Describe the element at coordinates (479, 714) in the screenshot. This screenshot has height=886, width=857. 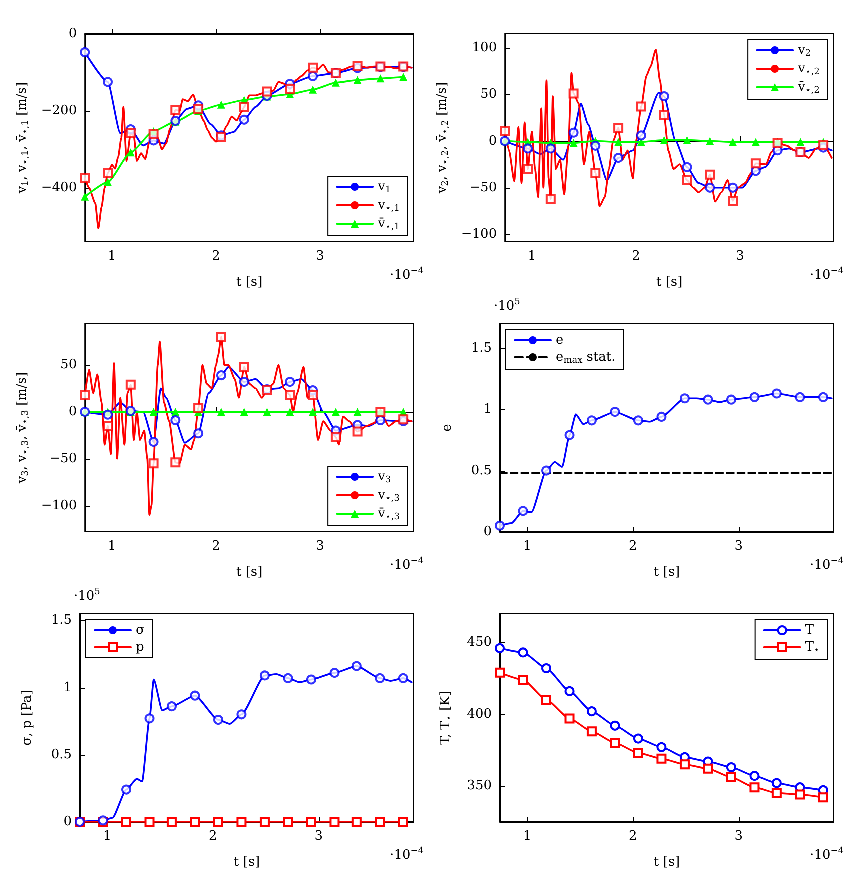
I see `y-tick-label: 400` at that location.